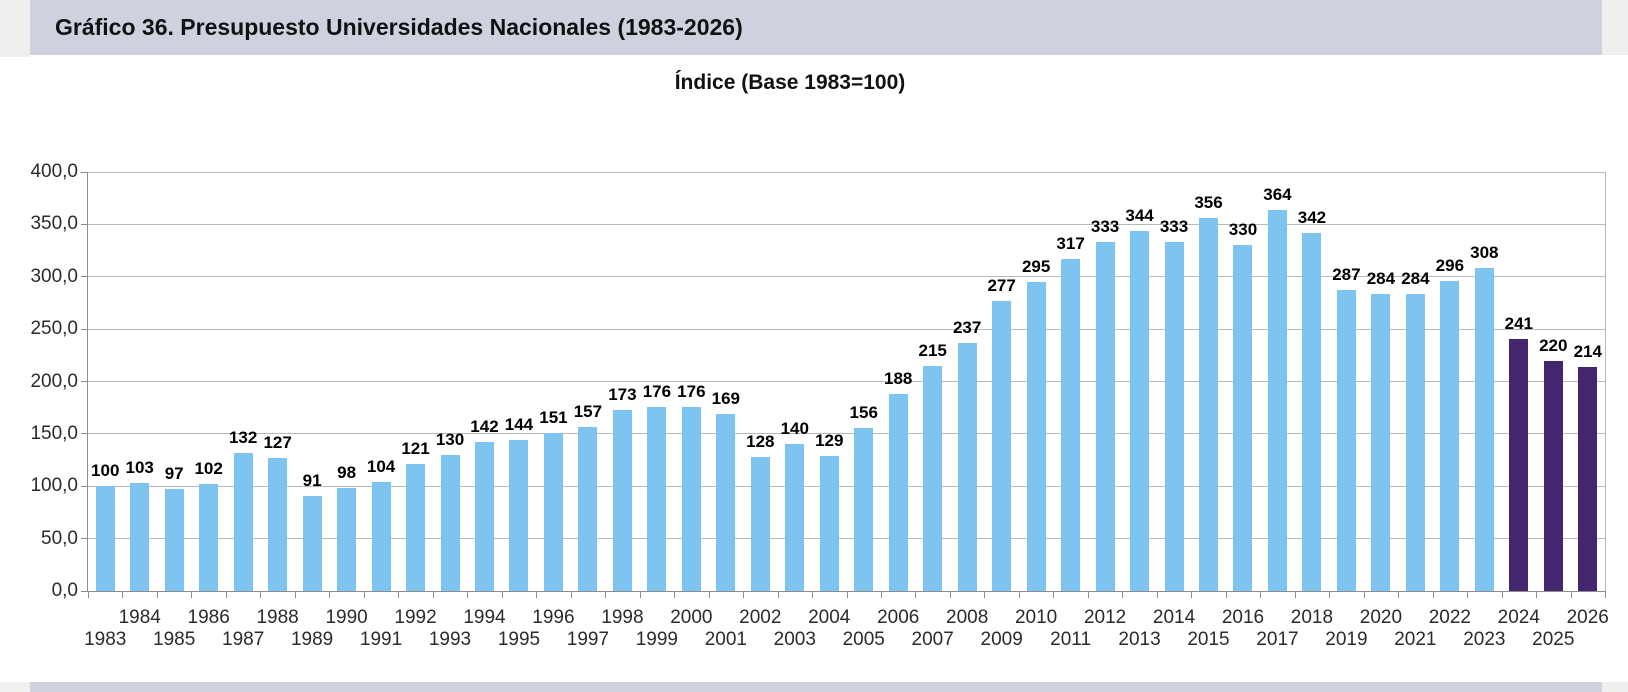 The image size is (1628, 692). I want to click on x-axis-label-1985: 1985, so click(174, 639).